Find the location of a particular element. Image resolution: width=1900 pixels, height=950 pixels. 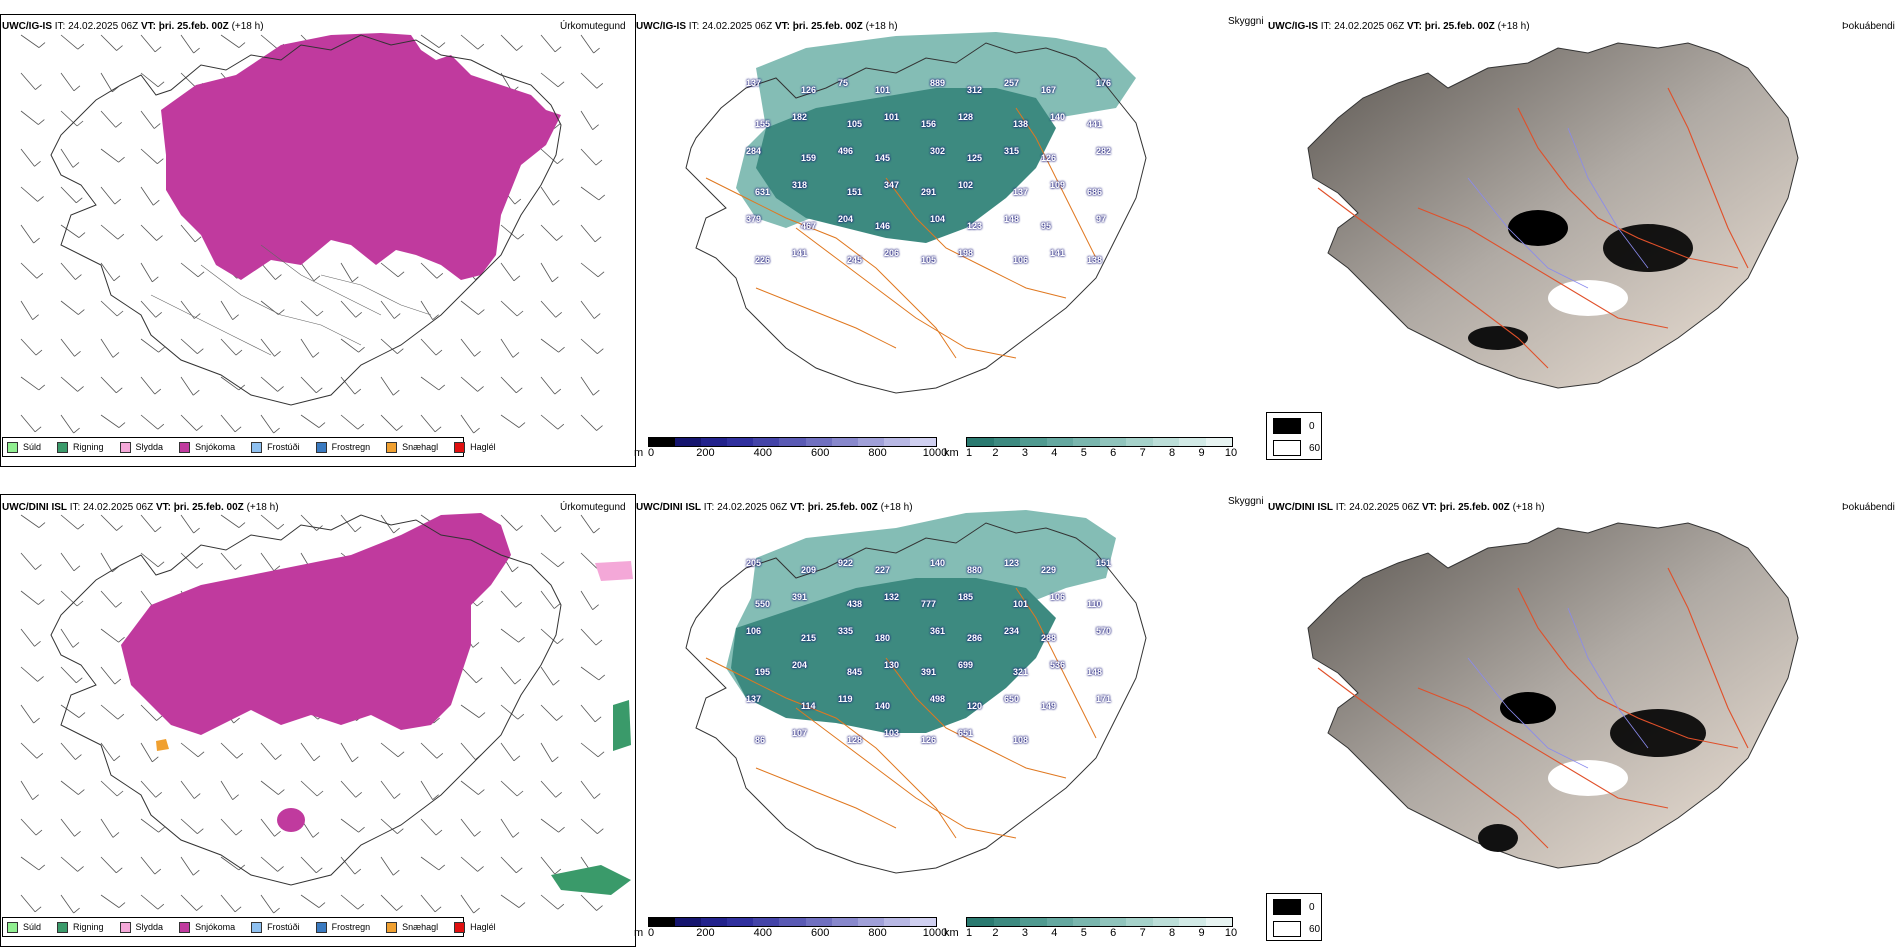

cloudbase-value-label: 86 is located at coordinates (760, 740).